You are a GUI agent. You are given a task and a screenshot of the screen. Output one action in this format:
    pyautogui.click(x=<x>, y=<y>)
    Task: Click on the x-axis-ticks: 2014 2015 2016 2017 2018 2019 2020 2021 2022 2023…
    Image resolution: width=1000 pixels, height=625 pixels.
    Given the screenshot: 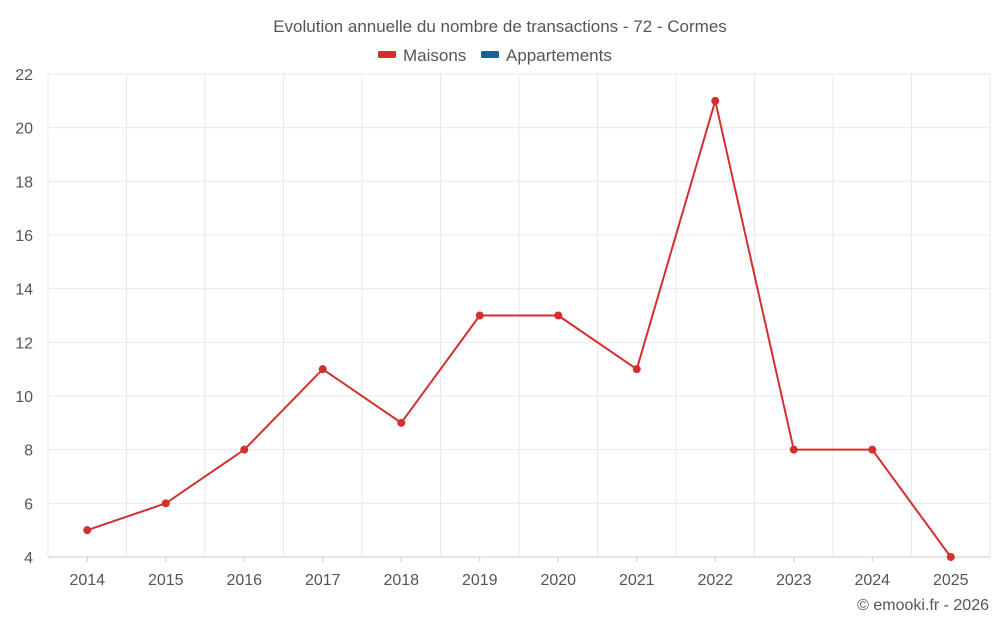 What is the action you would take?
    pyautogui.click(x=519, y=573)
    